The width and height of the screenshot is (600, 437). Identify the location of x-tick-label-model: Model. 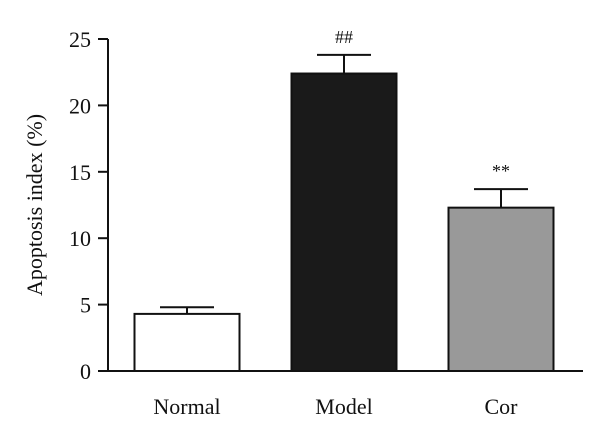
(343, 406).